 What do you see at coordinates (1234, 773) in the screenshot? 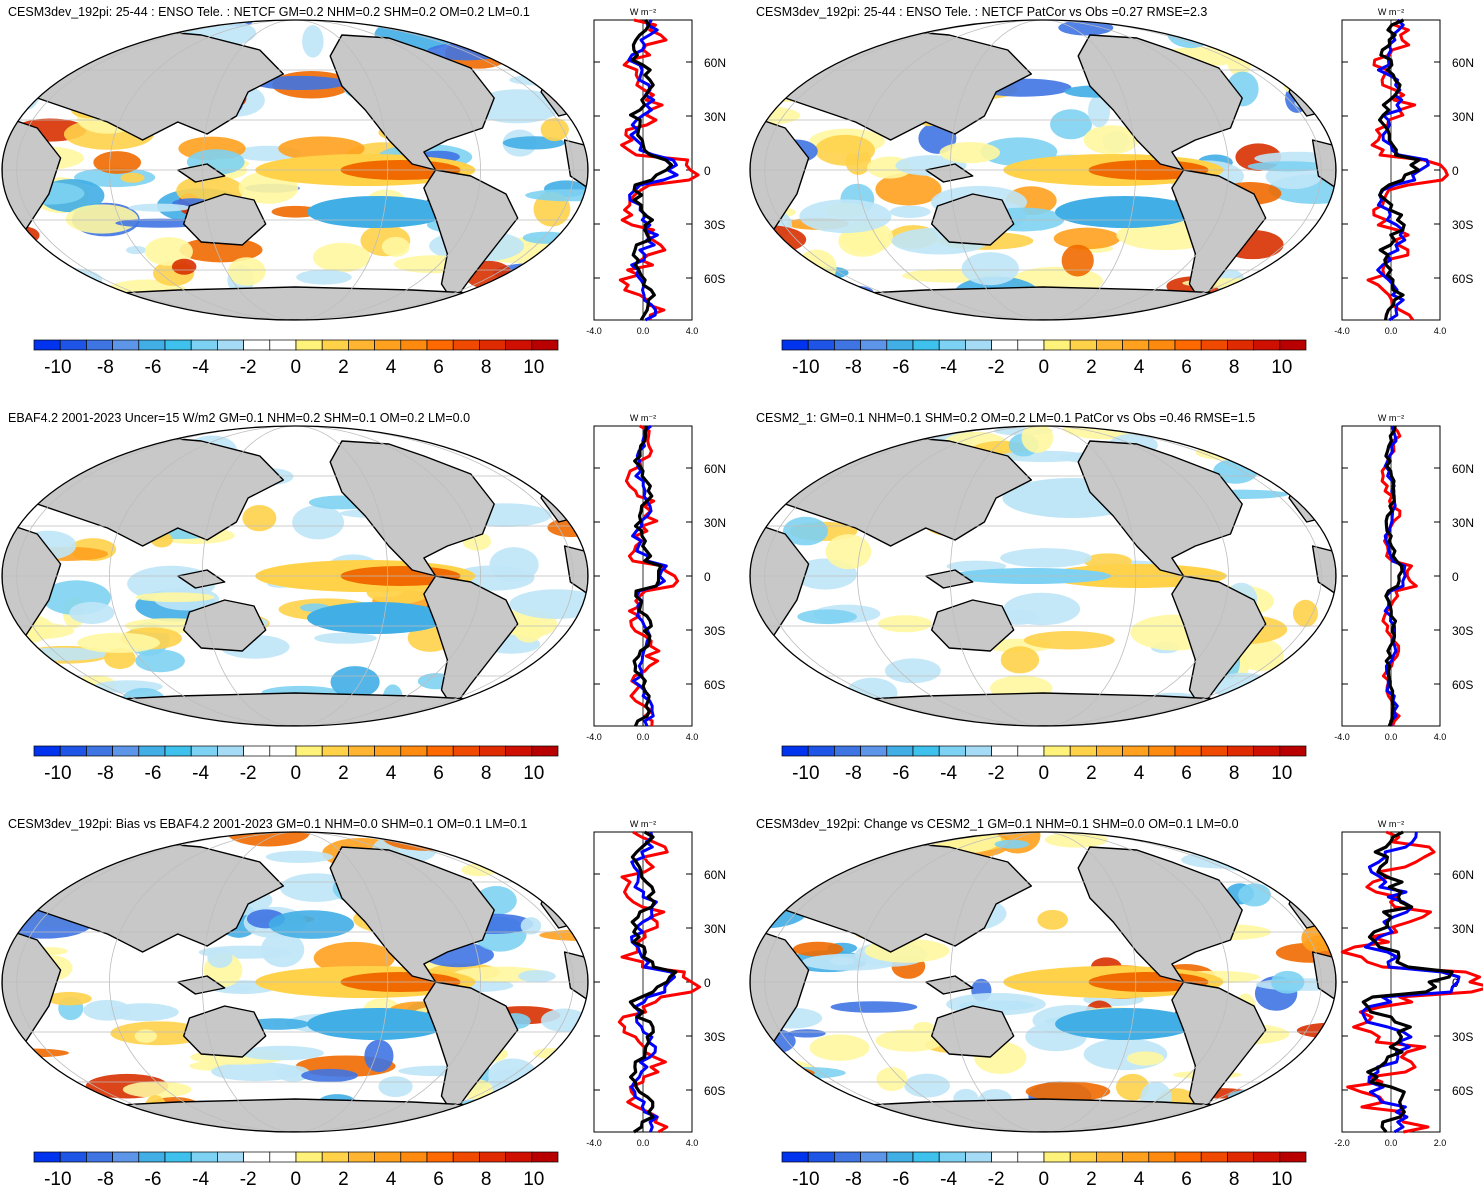
I see `colorbar-label: 8` at bounding box center [1234, 773].